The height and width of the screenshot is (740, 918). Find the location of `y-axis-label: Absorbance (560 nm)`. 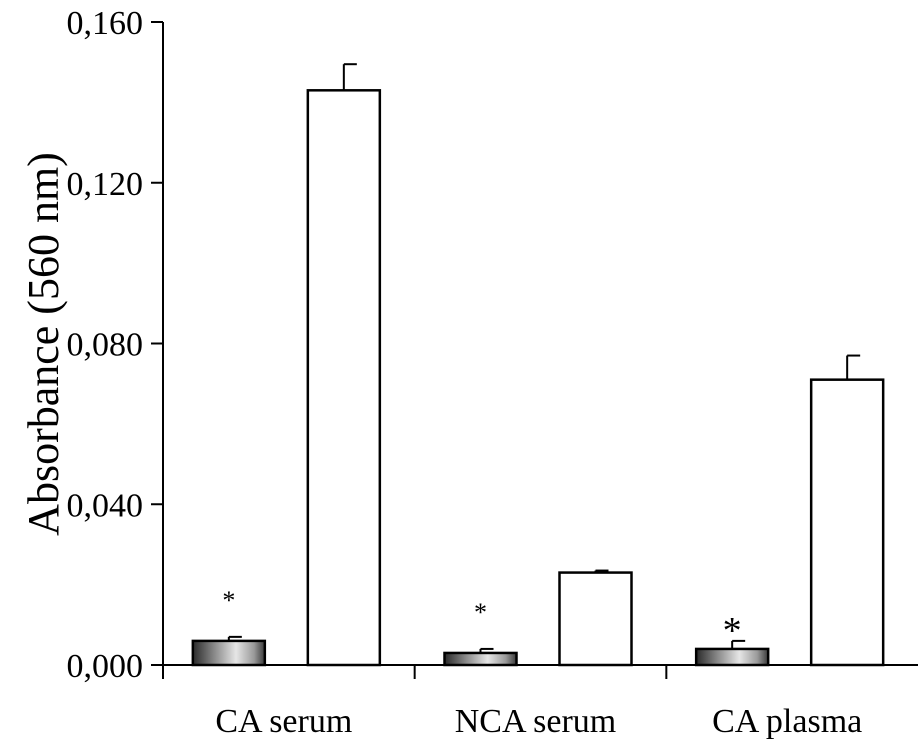

y-axis-label: Absorbance (560 nm) is located at coordinates (43, 344).